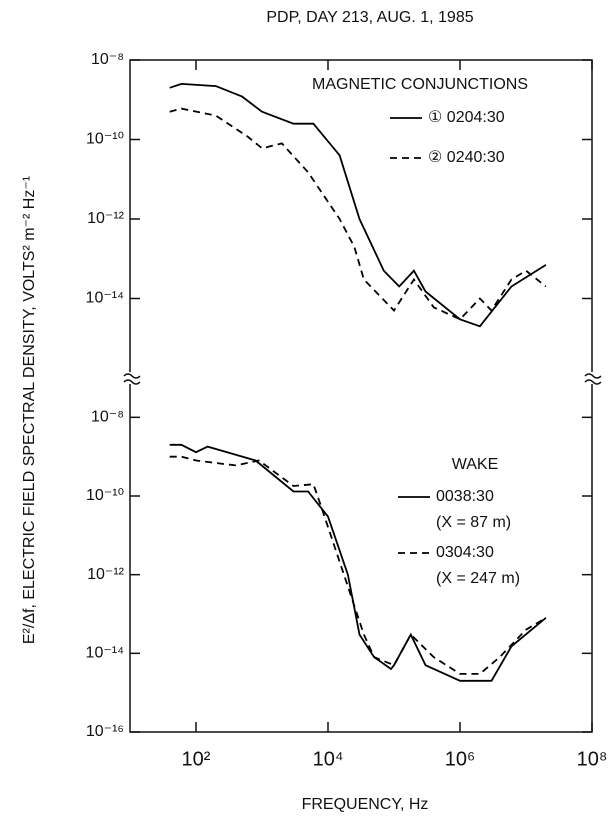 The width and height of the screenshot is (609, 820). What do you see at coordinates (196, 759) in the screenshot?
I see `x-tick-label: 10²` at bounding box center [196, 759].